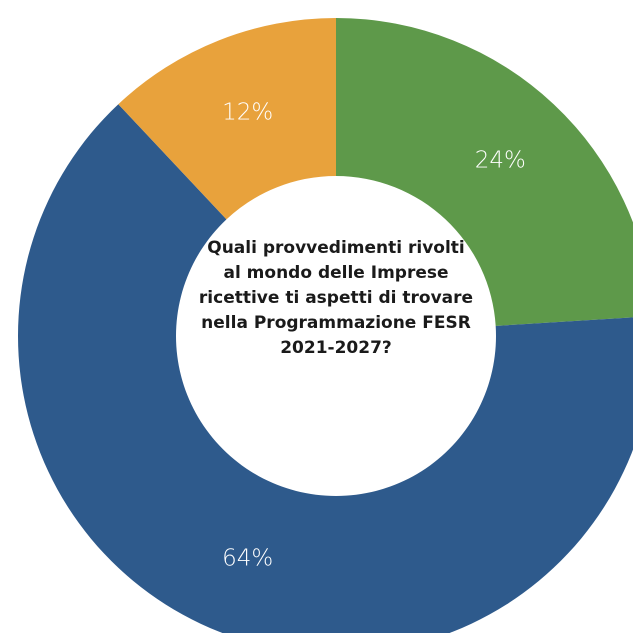 The height and width of the screenshot is (633, 633). I want to click on donut-segment, so click(227, 119).